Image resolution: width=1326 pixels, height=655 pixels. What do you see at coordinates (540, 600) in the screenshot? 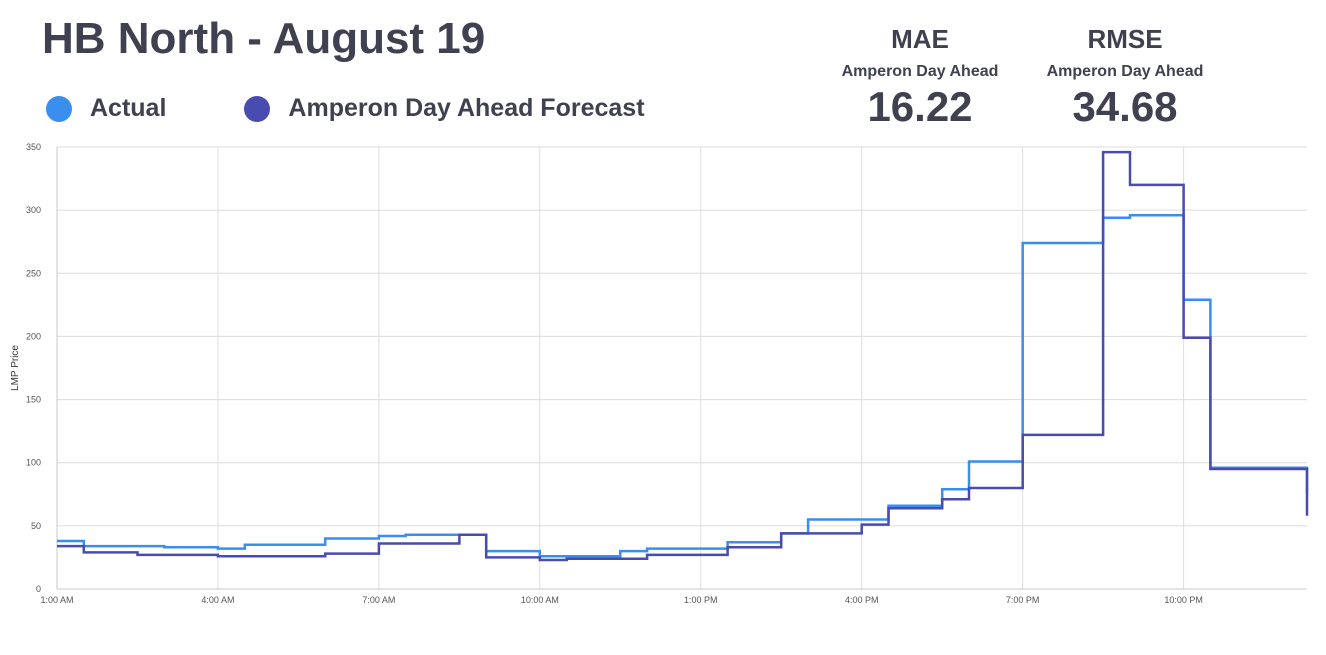
I see `x-tick-label: 10:00 AM` at bounding box center [540, 600].